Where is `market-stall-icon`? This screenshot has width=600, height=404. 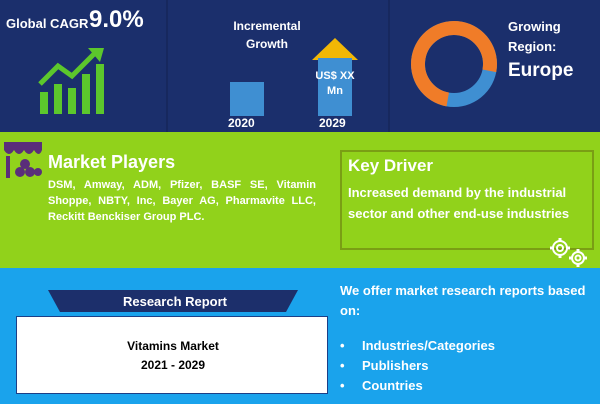 market-stall-icon is located at coordinates (23, 160).